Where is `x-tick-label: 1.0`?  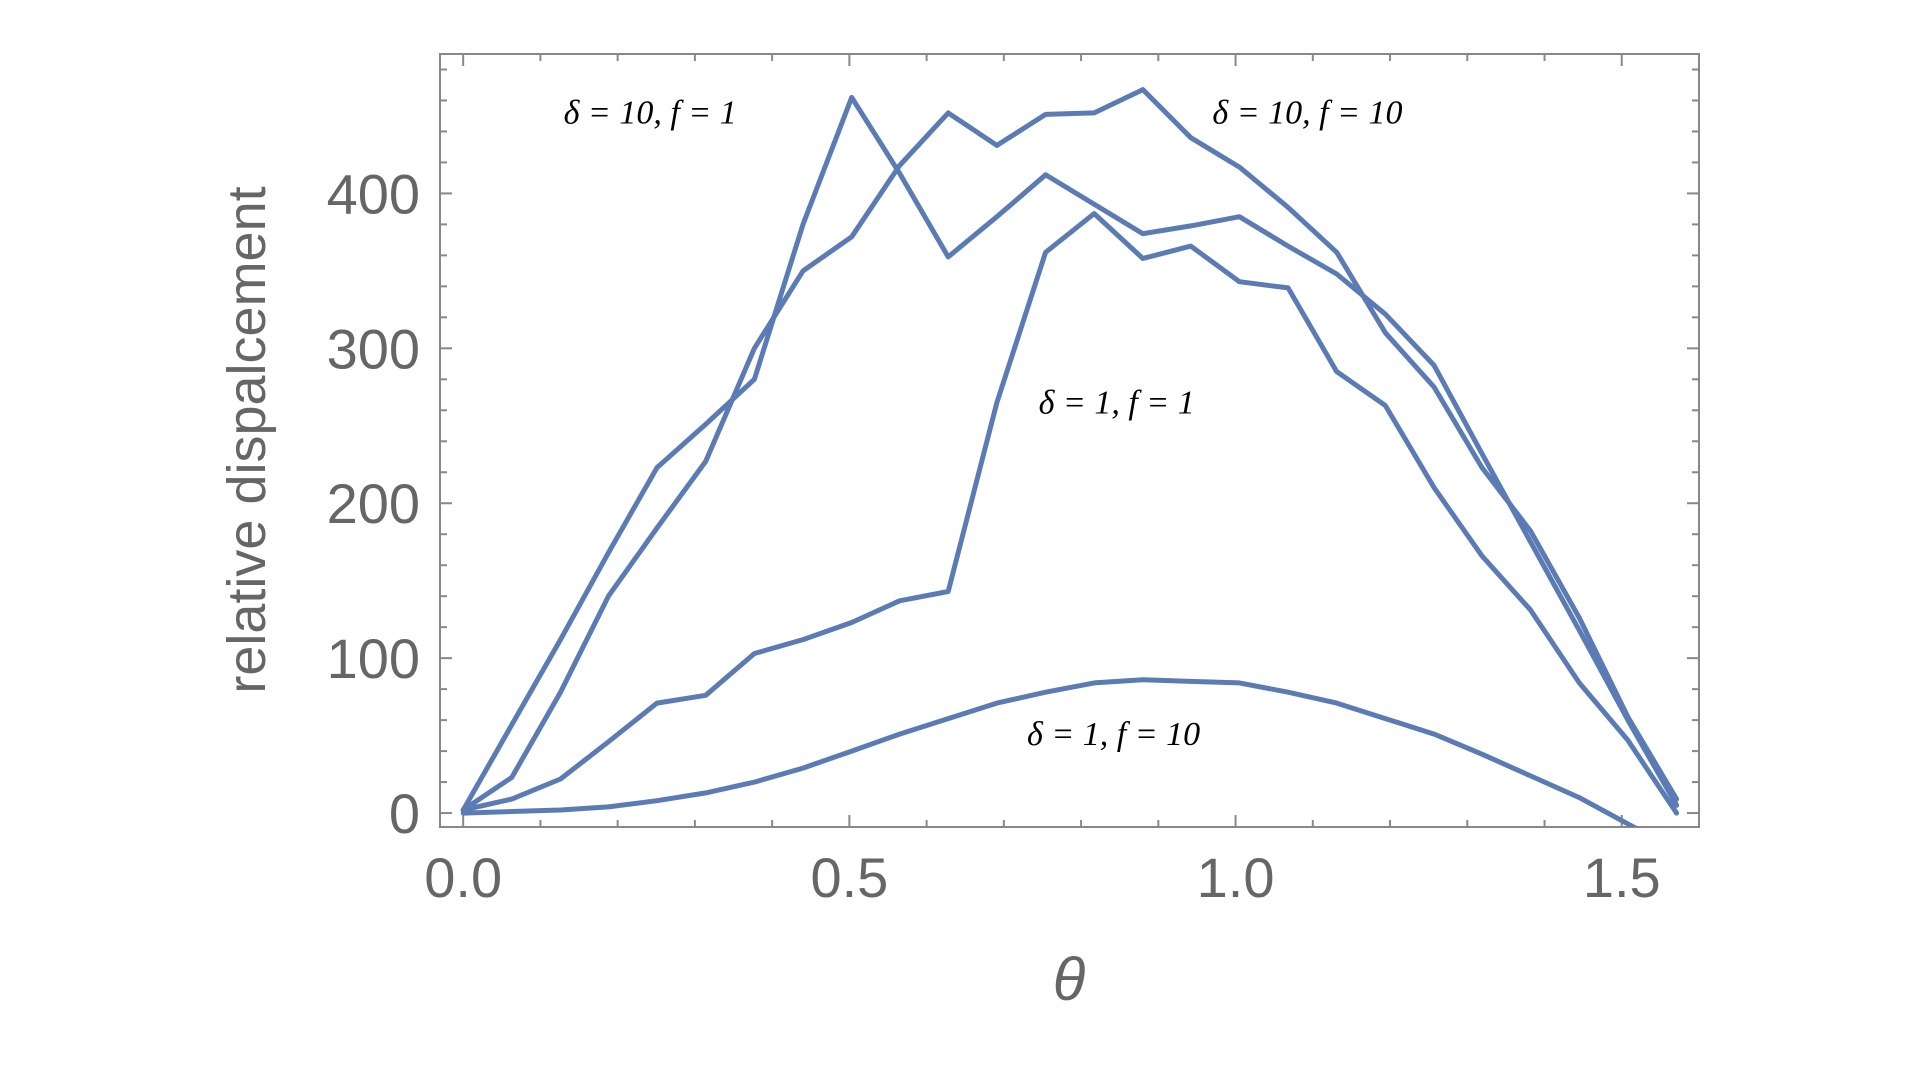 x-tick-label: 1.0 is located at coordinates (1236, 877).